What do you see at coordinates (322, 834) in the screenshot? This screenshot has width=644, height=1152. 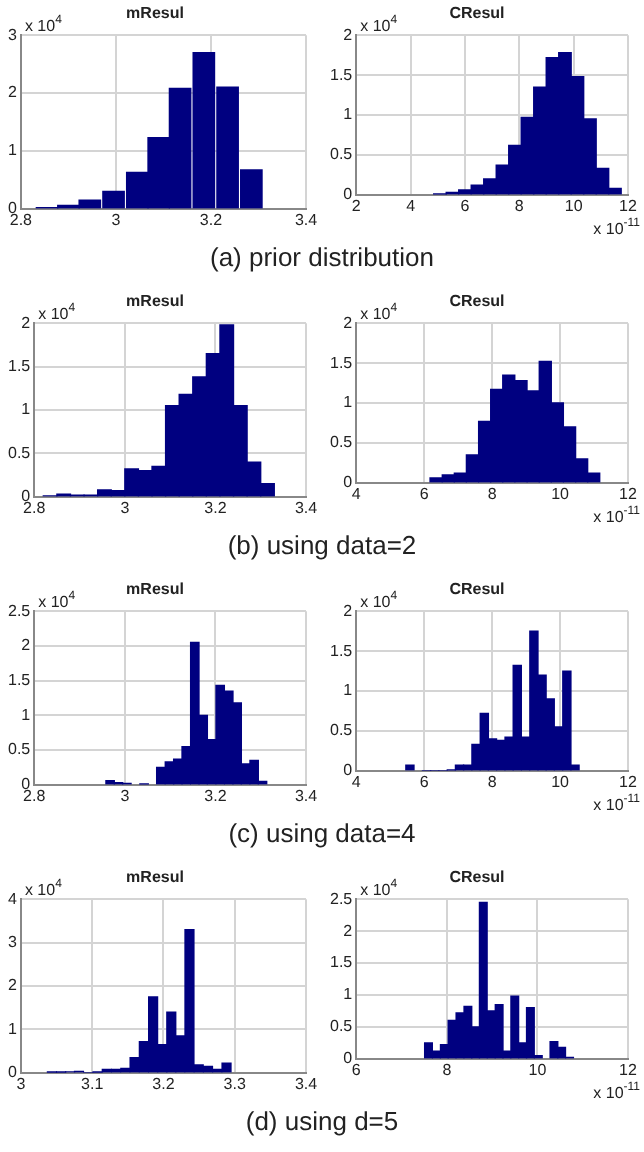 I see `text: (c) using data=4` at bounding box center [322, 834].